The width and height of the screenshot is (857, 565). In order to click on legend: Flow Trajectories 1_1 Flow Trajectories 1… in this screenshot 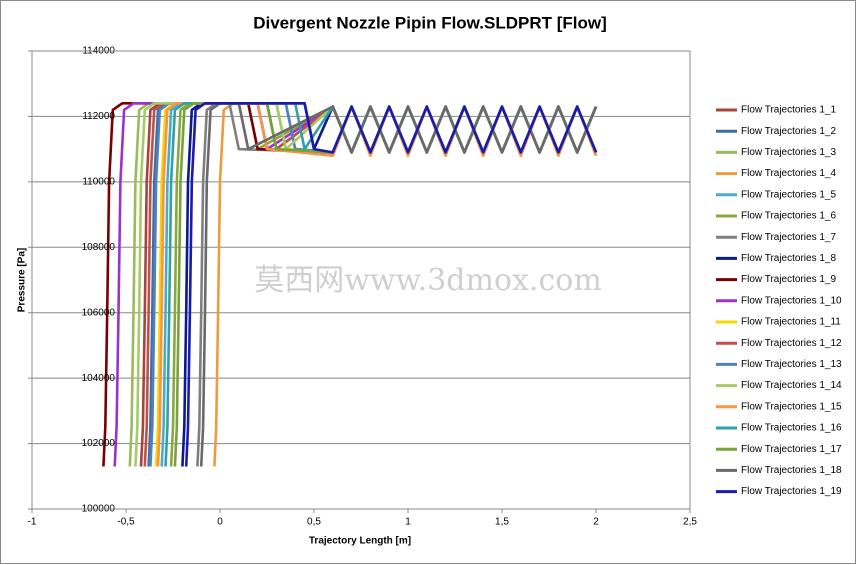, I will do `click(779, 301)`.